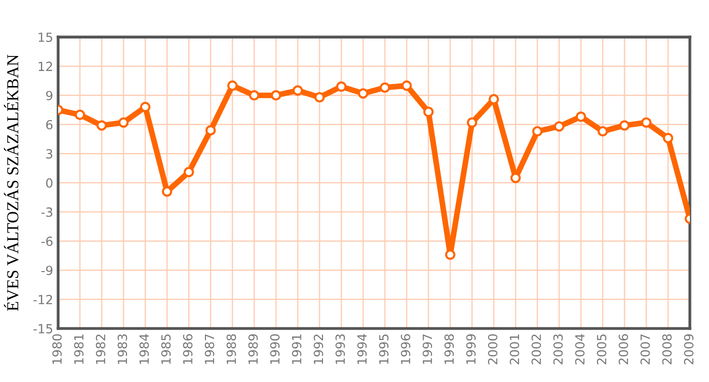 This screenshot has height=382, width=709. Describe the element at coordinates (536, 349) in the screenshot. I see `x-tick-label: 2002` at that location.